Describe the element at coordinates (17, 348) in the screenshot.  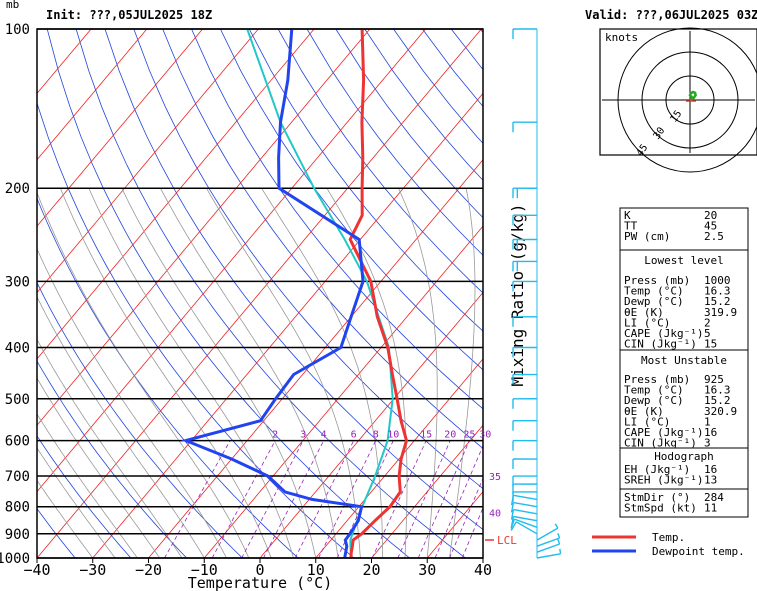
I see `pressure-label: 400` at that location.